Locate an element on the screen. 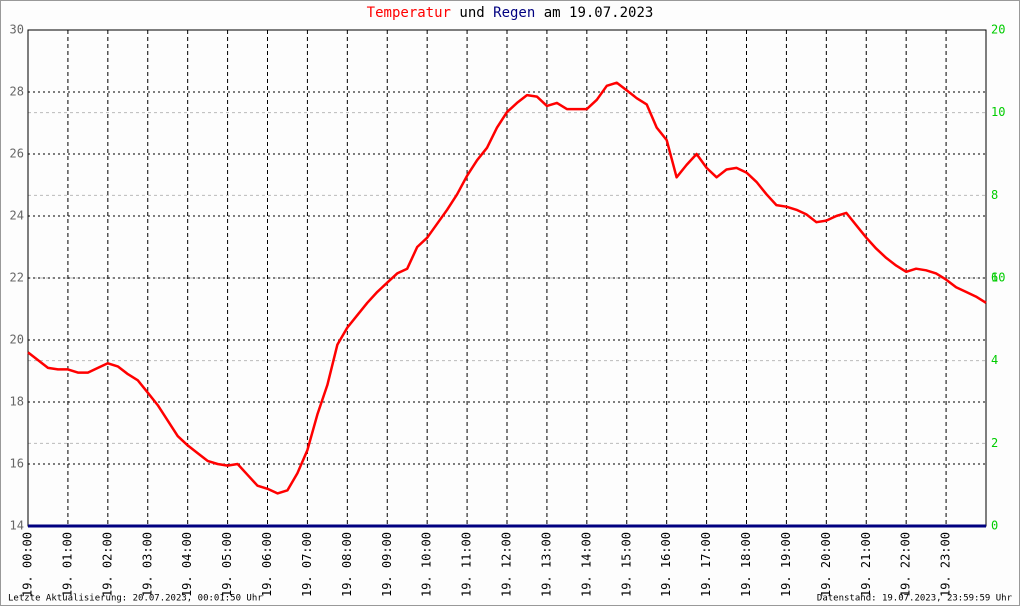  x-tick-label: 19. 18:00 is located at coordinates (746, 564).